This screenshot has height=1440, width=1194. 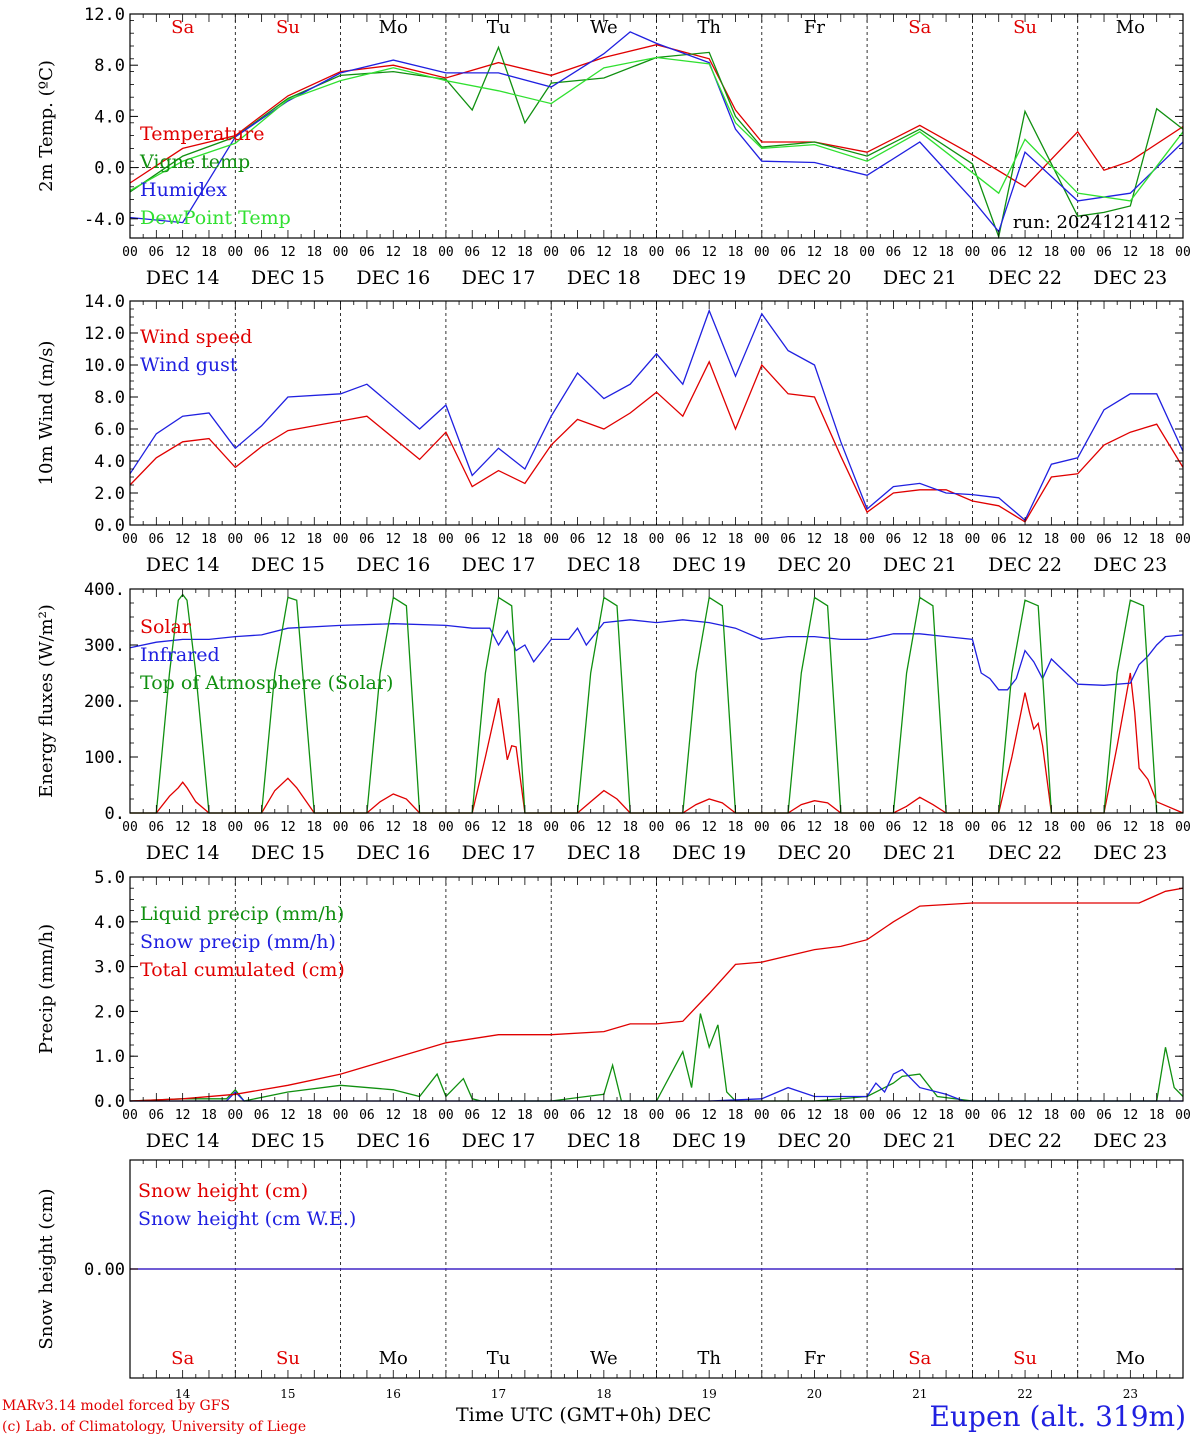 What do you see at coordinates (266, 683) in the screenshot?
I see `legend-entry: Top of Atmosphere (Solar)` at bounding box center [266, 683].